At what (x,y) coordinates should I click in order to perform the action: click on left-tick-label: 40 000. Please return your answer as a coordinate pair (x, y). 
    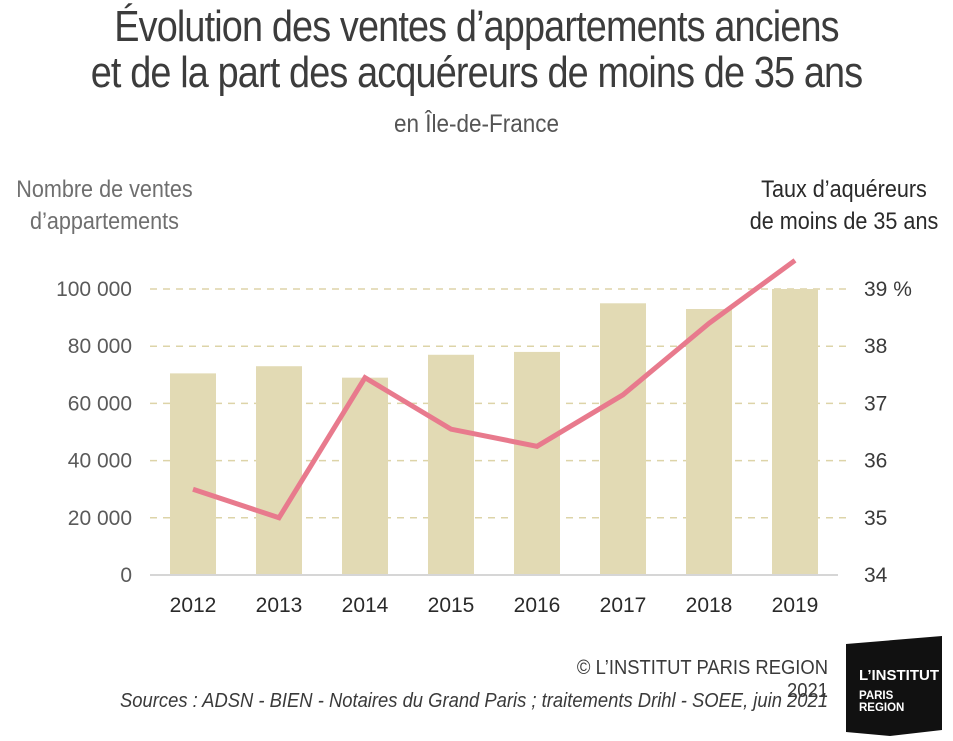
    Looking at the image, I should click on (100, 461).